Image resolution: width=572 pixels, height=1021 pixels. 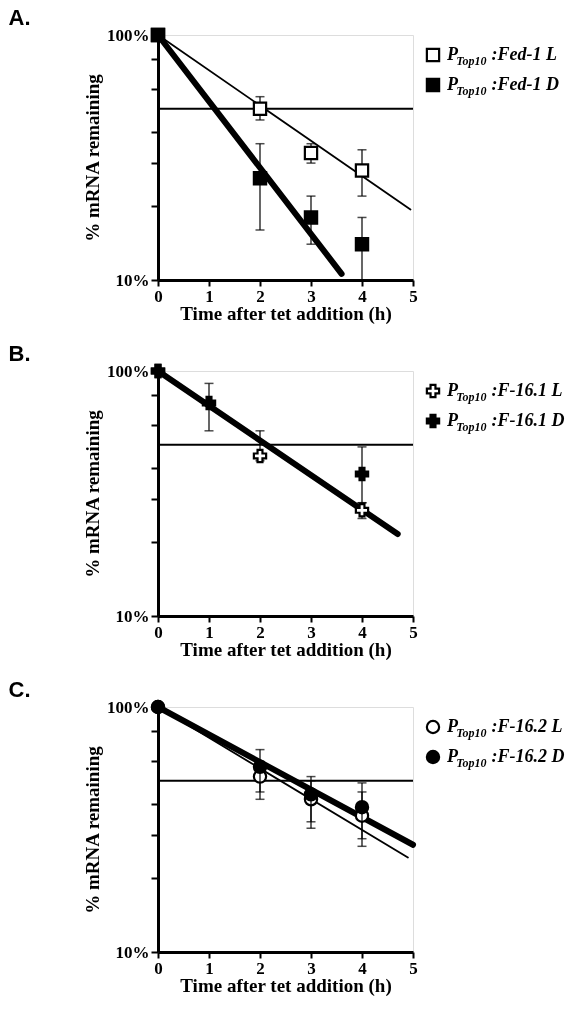 What do you see at coordinates (19, 690) in the screenshot?
I see `chart-title: C.` at bounding box center [19, 690].